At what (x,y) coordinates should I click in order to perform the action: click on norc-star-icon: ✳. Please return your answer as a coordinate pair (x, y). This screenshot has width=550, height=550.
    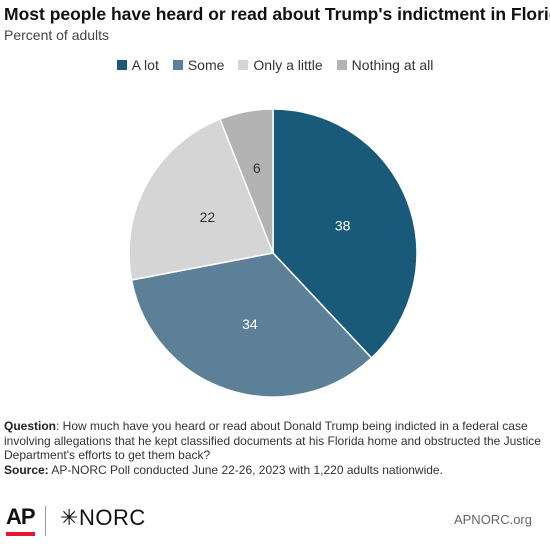
    Looking at the image, I should click on (69, 517).